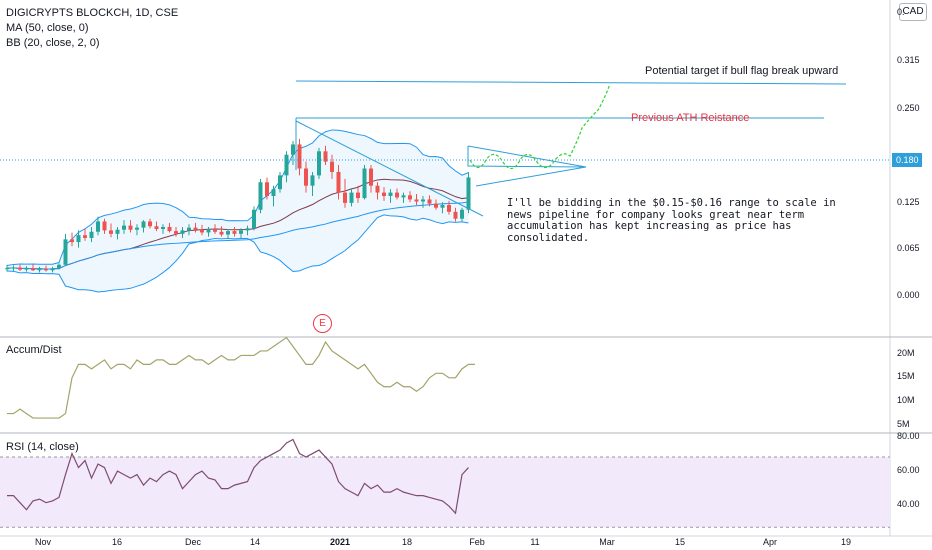  I want to click on pennant-upper, so click(527, 156).